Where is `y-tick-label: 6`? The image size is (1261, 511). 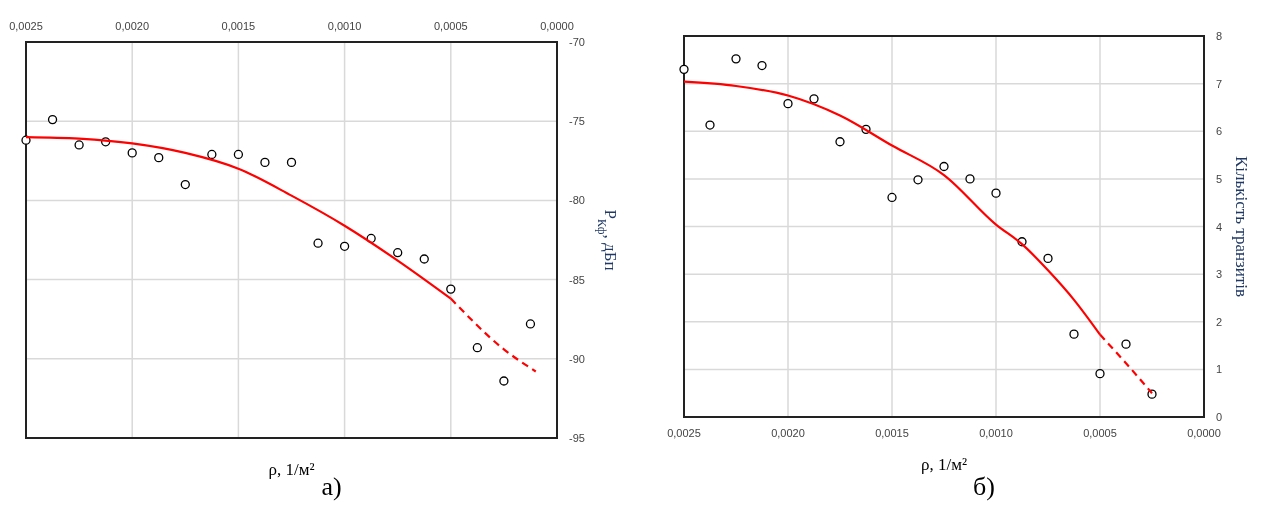
y-tick-label: 6 is located at coordinates (1219, 131).